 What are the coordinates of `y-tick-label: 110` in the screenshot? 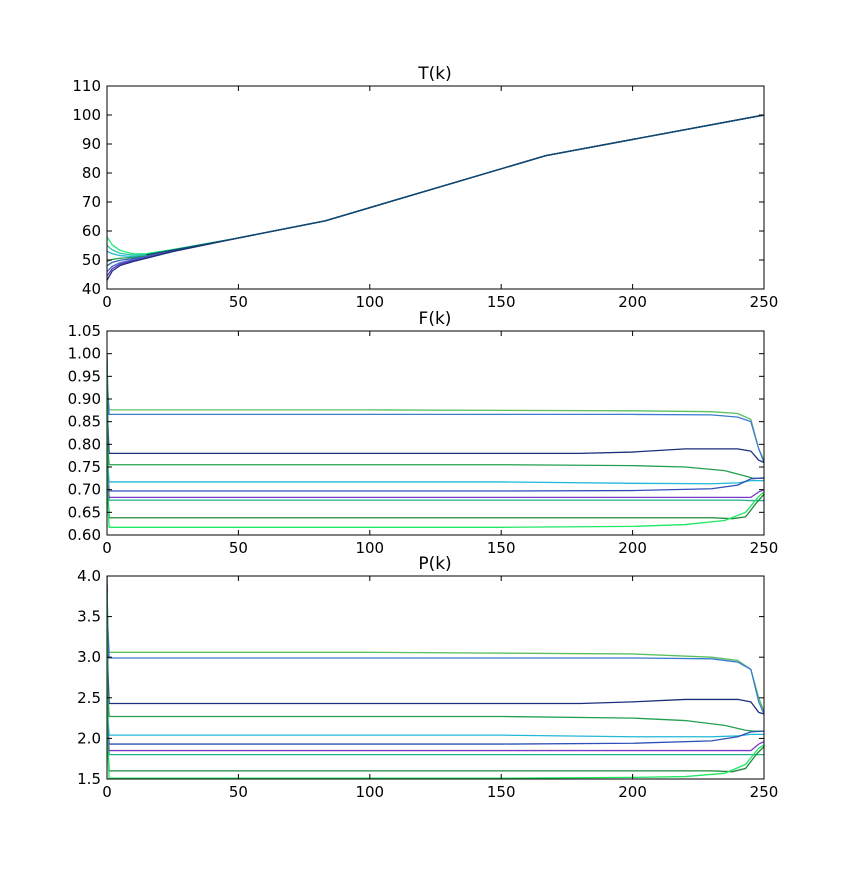 It's located at (86, 86).